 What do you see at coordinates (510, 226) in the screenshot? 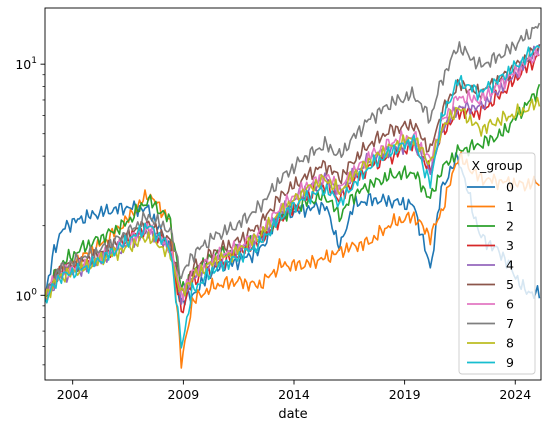
I see `legend-label-2: 2` at bounding box center [510, 226].